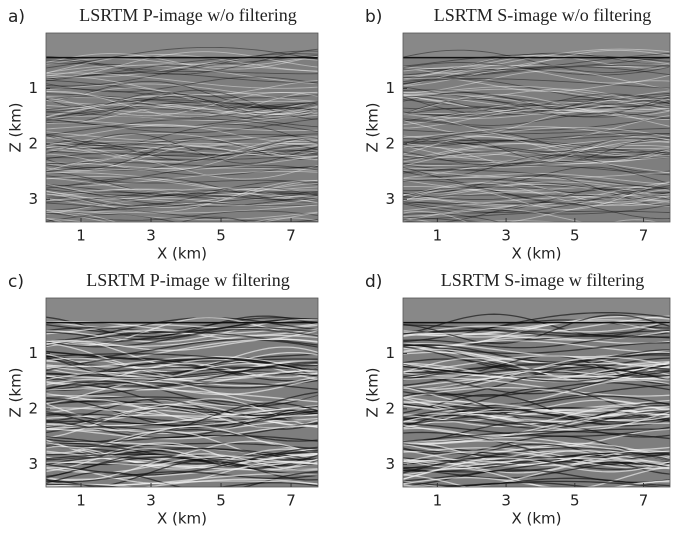 The width and height of the screenshot is (673, 533). Describe the element at coordinates (506, 501) in the screenshot. I see `x-tick-label: 3` at that location.